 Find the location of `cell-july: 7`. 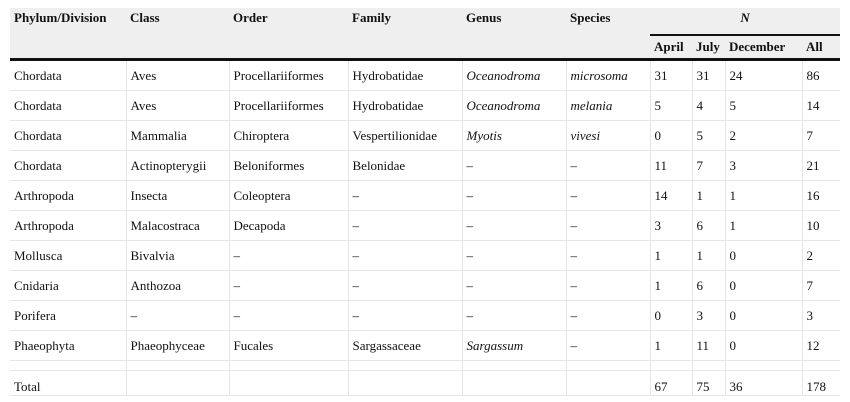

cell-july: 7 is located at coordinates (708, 165).